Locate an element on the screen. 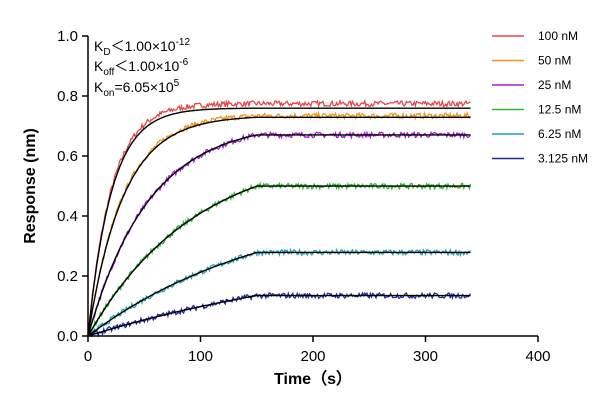 The height and width of the screenshot is (412, 615). x-tick-label: 400 is located at coordinates (537, 356).